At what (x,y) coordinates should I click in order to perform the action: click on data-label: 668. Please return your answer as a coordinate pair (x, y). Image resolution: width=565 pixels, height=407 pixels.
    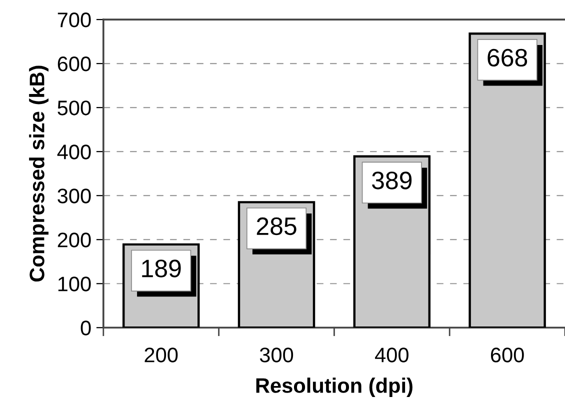
    Looking at the image, I should click on (508, 57).